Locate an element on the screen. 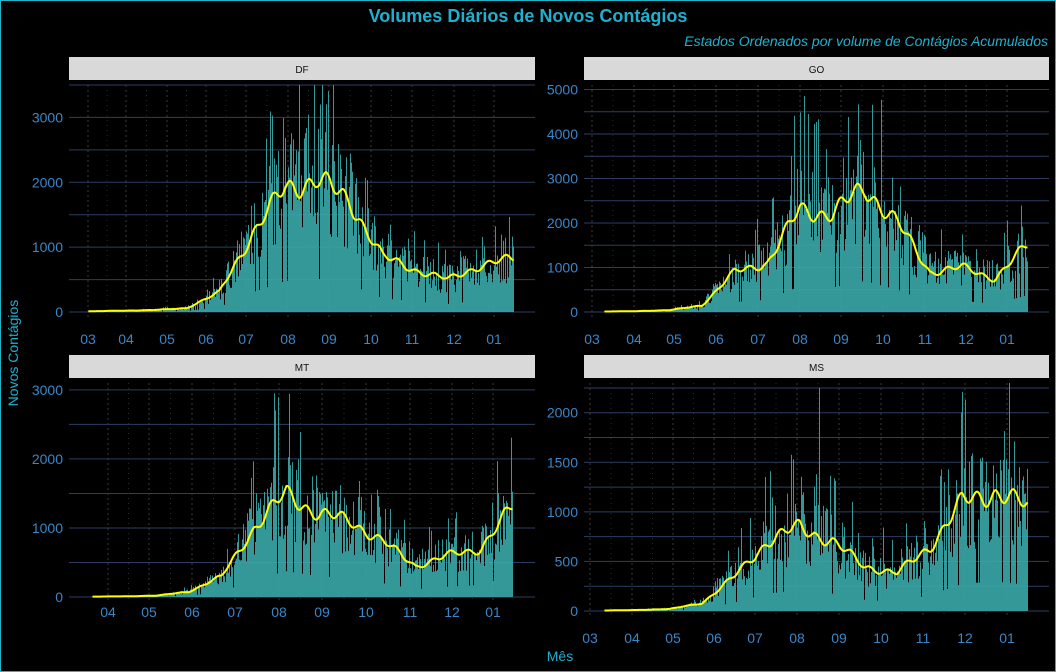 The width and height of the screenshot is (1056, 672). facet-go-x-tick-label: 03 is located at coordinates (592, 339).